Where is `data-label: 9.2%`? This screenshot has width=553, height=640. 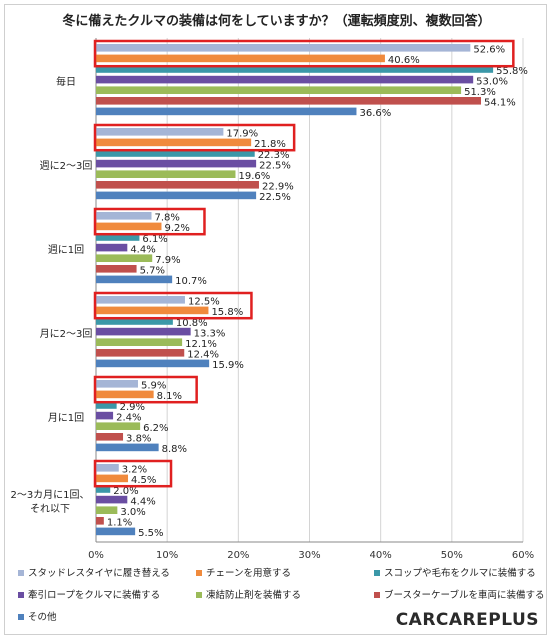
data-label: 9.2% is located at coordinates (176, 228).